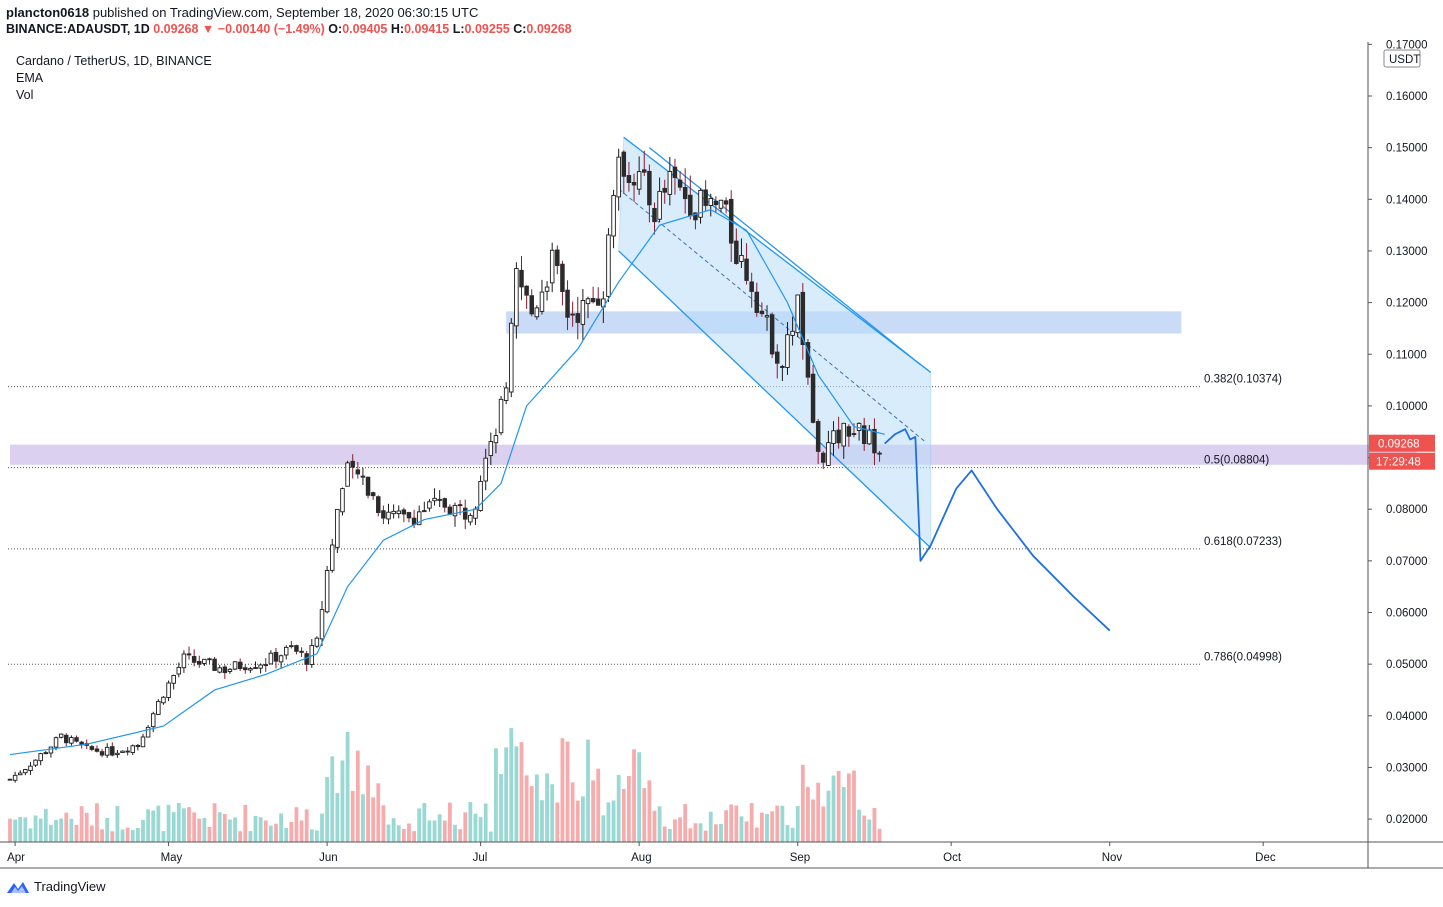 This screenshot has width=1443, height=907. Describe the element at coordinates (997, 530) in the screenshot. I see `projection-path` at that location.